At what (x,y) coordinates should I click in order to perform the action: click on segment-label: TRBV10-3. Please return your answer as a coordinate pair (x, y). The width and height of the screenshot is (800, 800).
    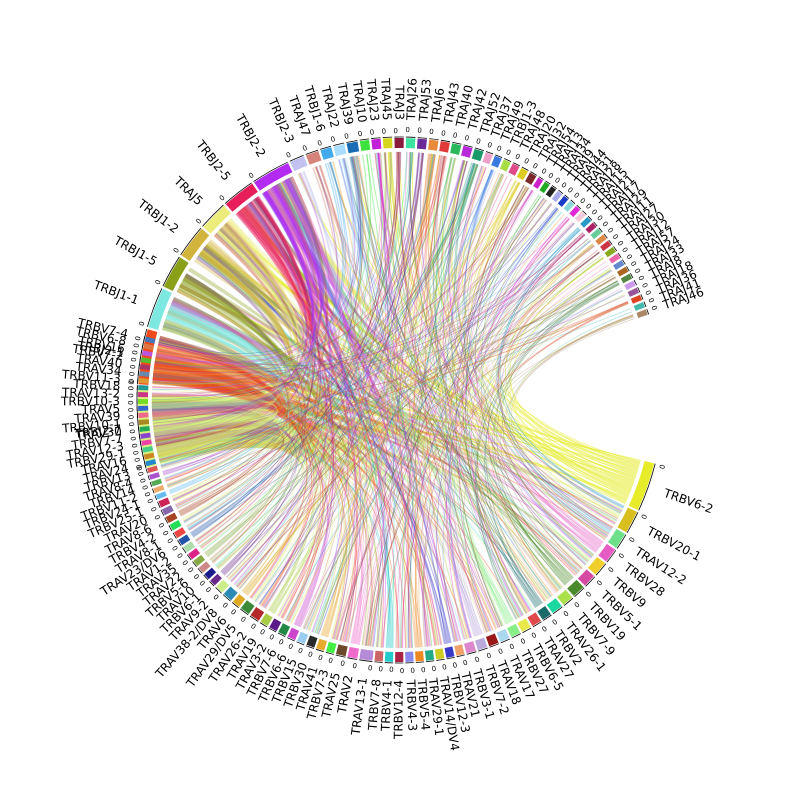
    Looking at the image, I should click on (90, 401).